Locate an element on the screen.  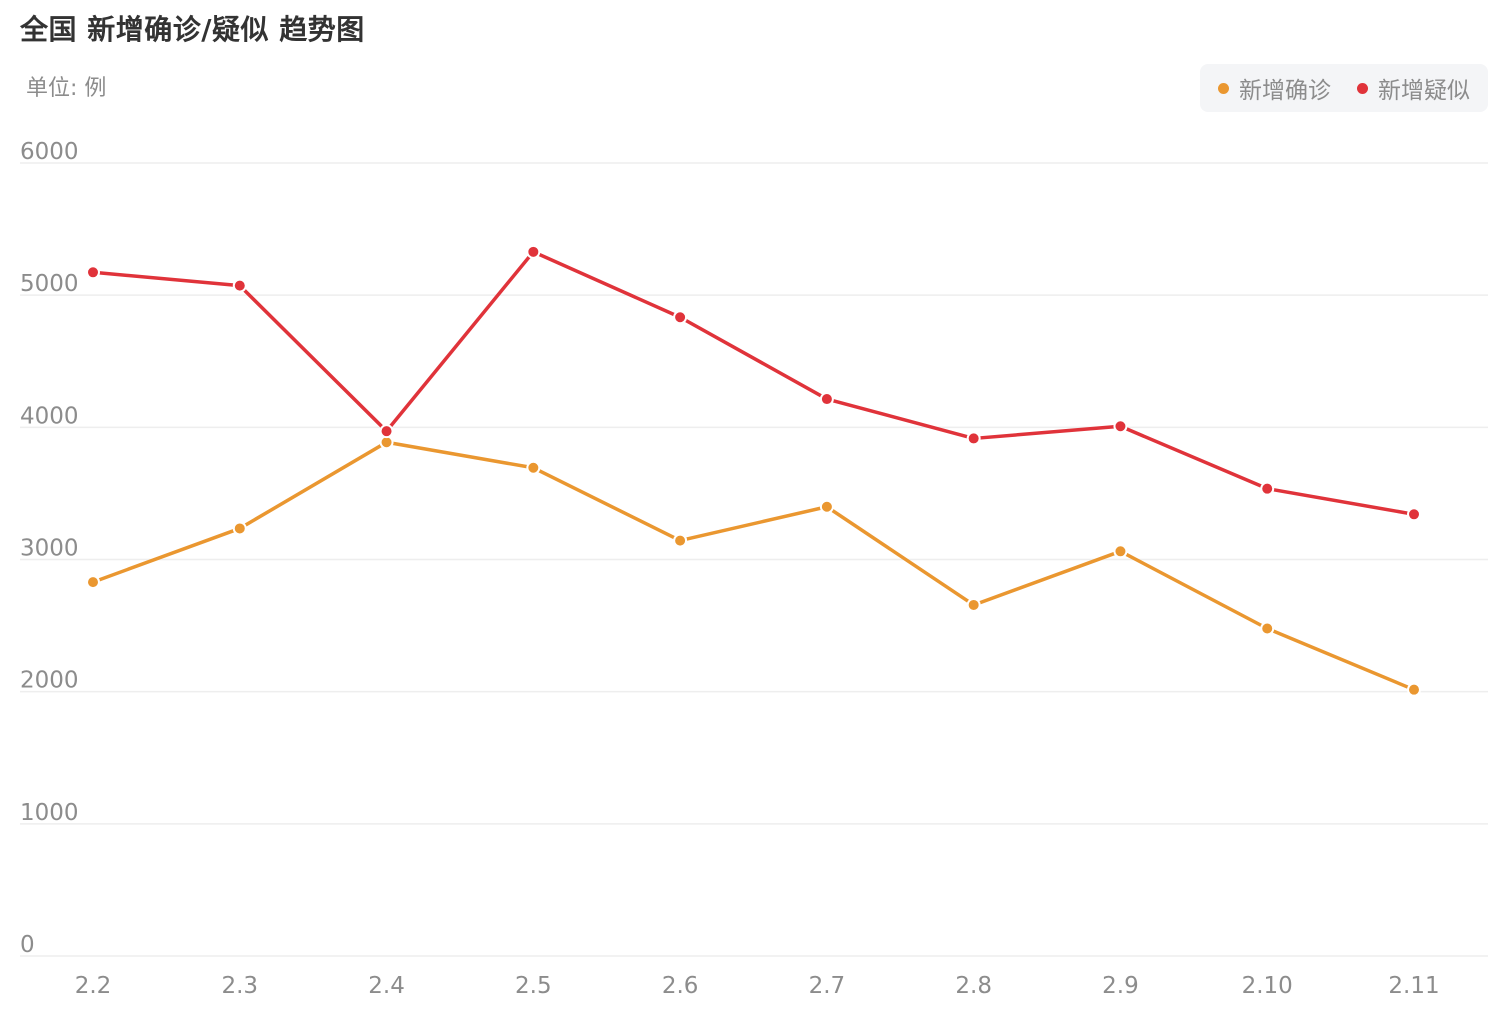
x-tick-label-2.4: 2.4 is located at coordinates (386, 986).